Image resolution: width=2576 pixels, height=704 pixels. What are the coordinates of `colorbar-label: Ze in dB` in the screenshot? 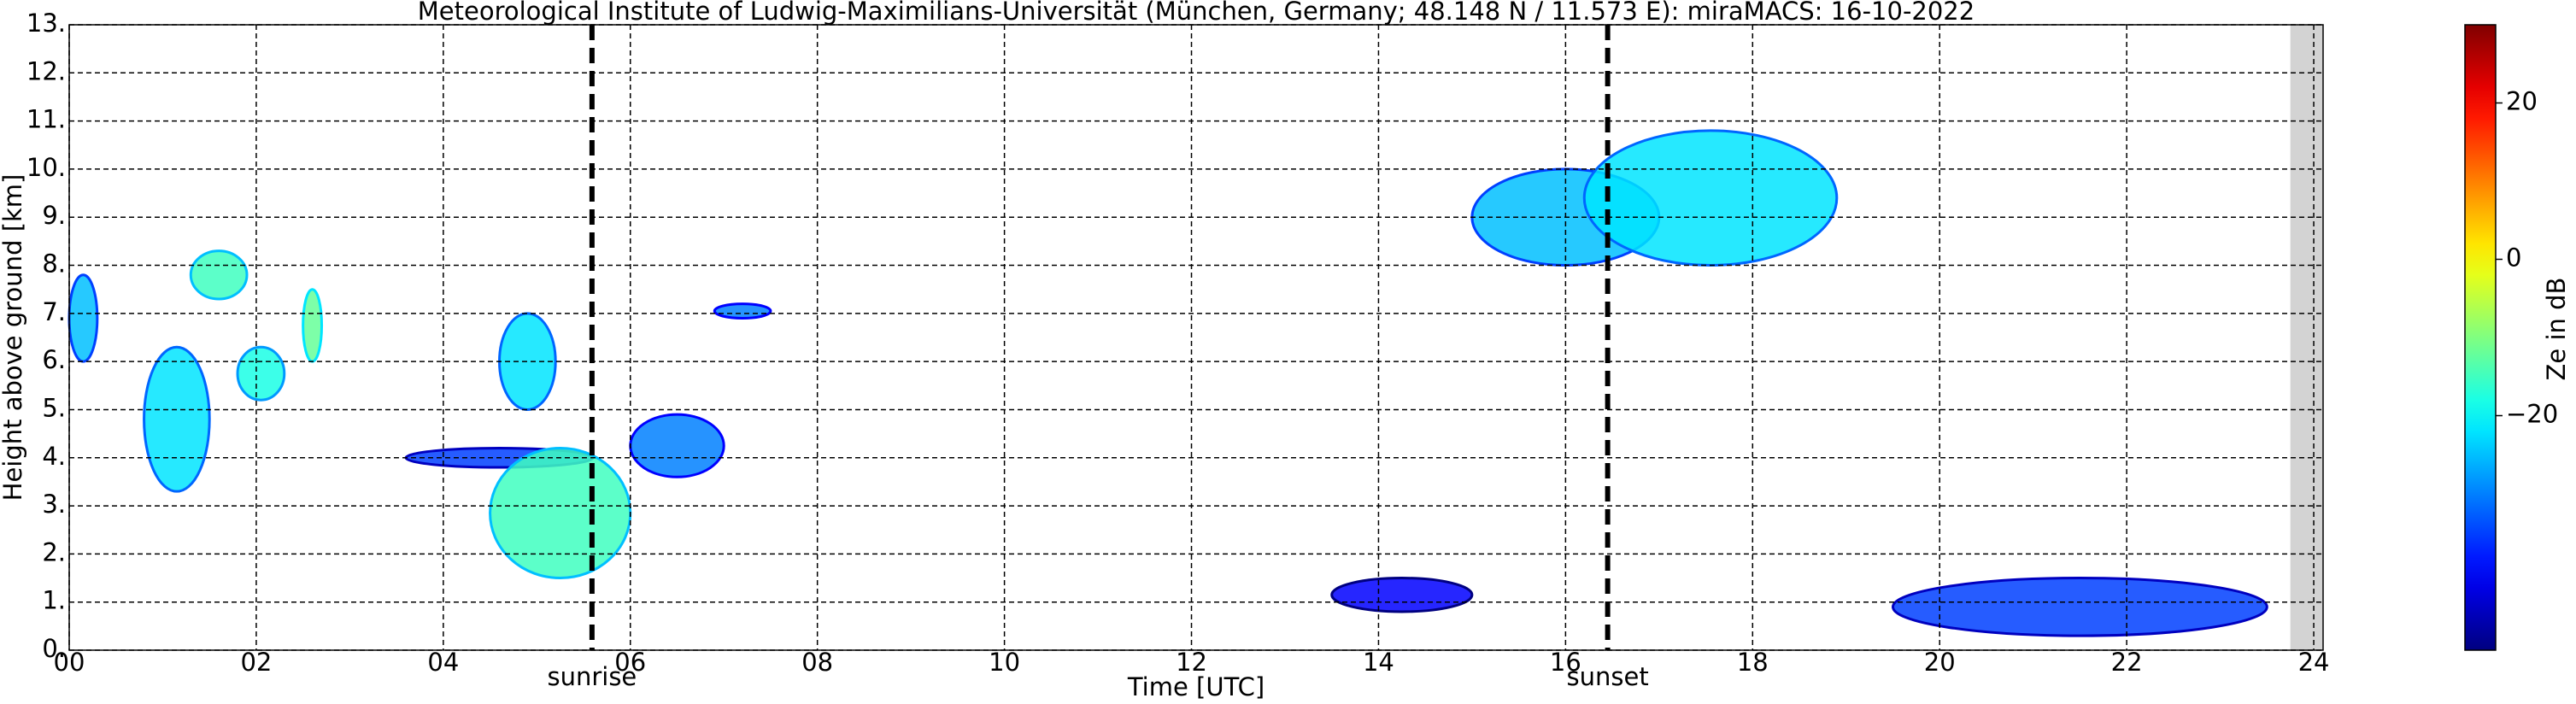 It's located at (2556, 329).